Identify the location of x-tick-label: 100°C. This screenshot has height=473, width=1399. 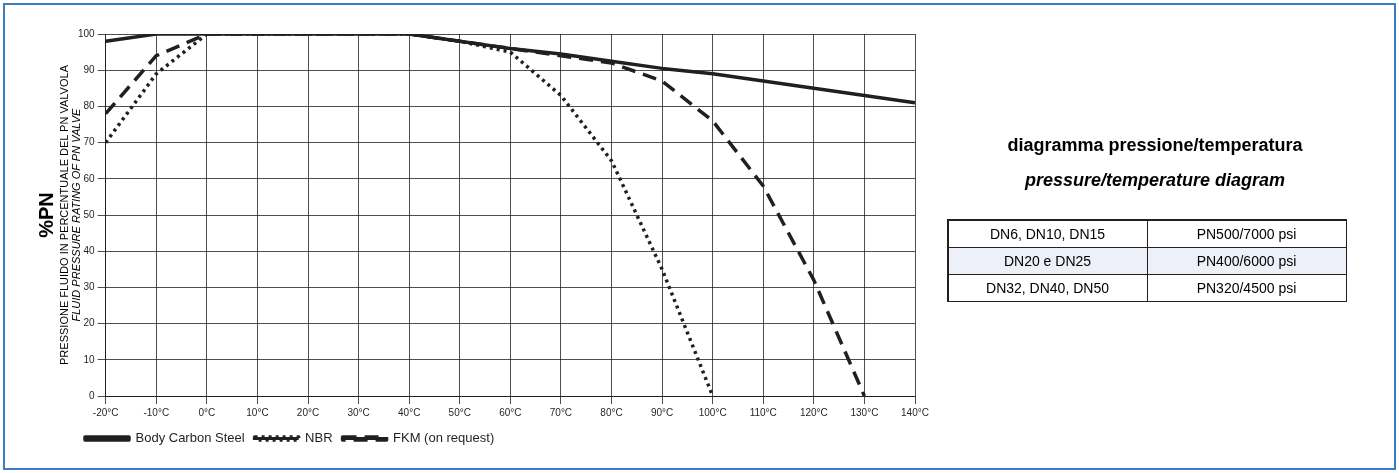
(712, 412).